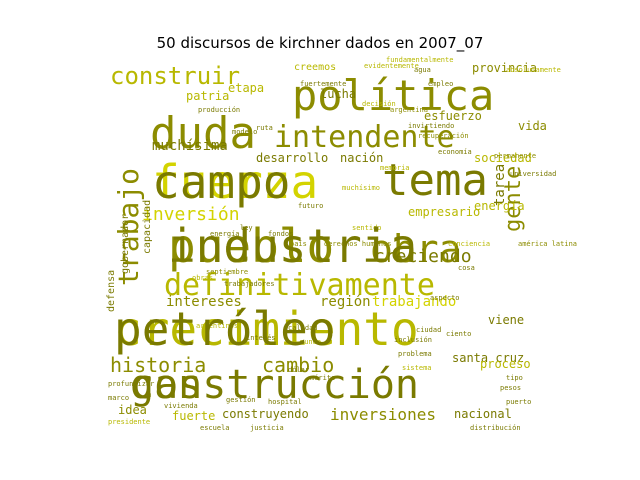 The height and width of the screenshot is (480, 640). What do you see at coordinates (227, 272) in the screenshot?
I see `word: septiembre` at bounding box center [227, 272].